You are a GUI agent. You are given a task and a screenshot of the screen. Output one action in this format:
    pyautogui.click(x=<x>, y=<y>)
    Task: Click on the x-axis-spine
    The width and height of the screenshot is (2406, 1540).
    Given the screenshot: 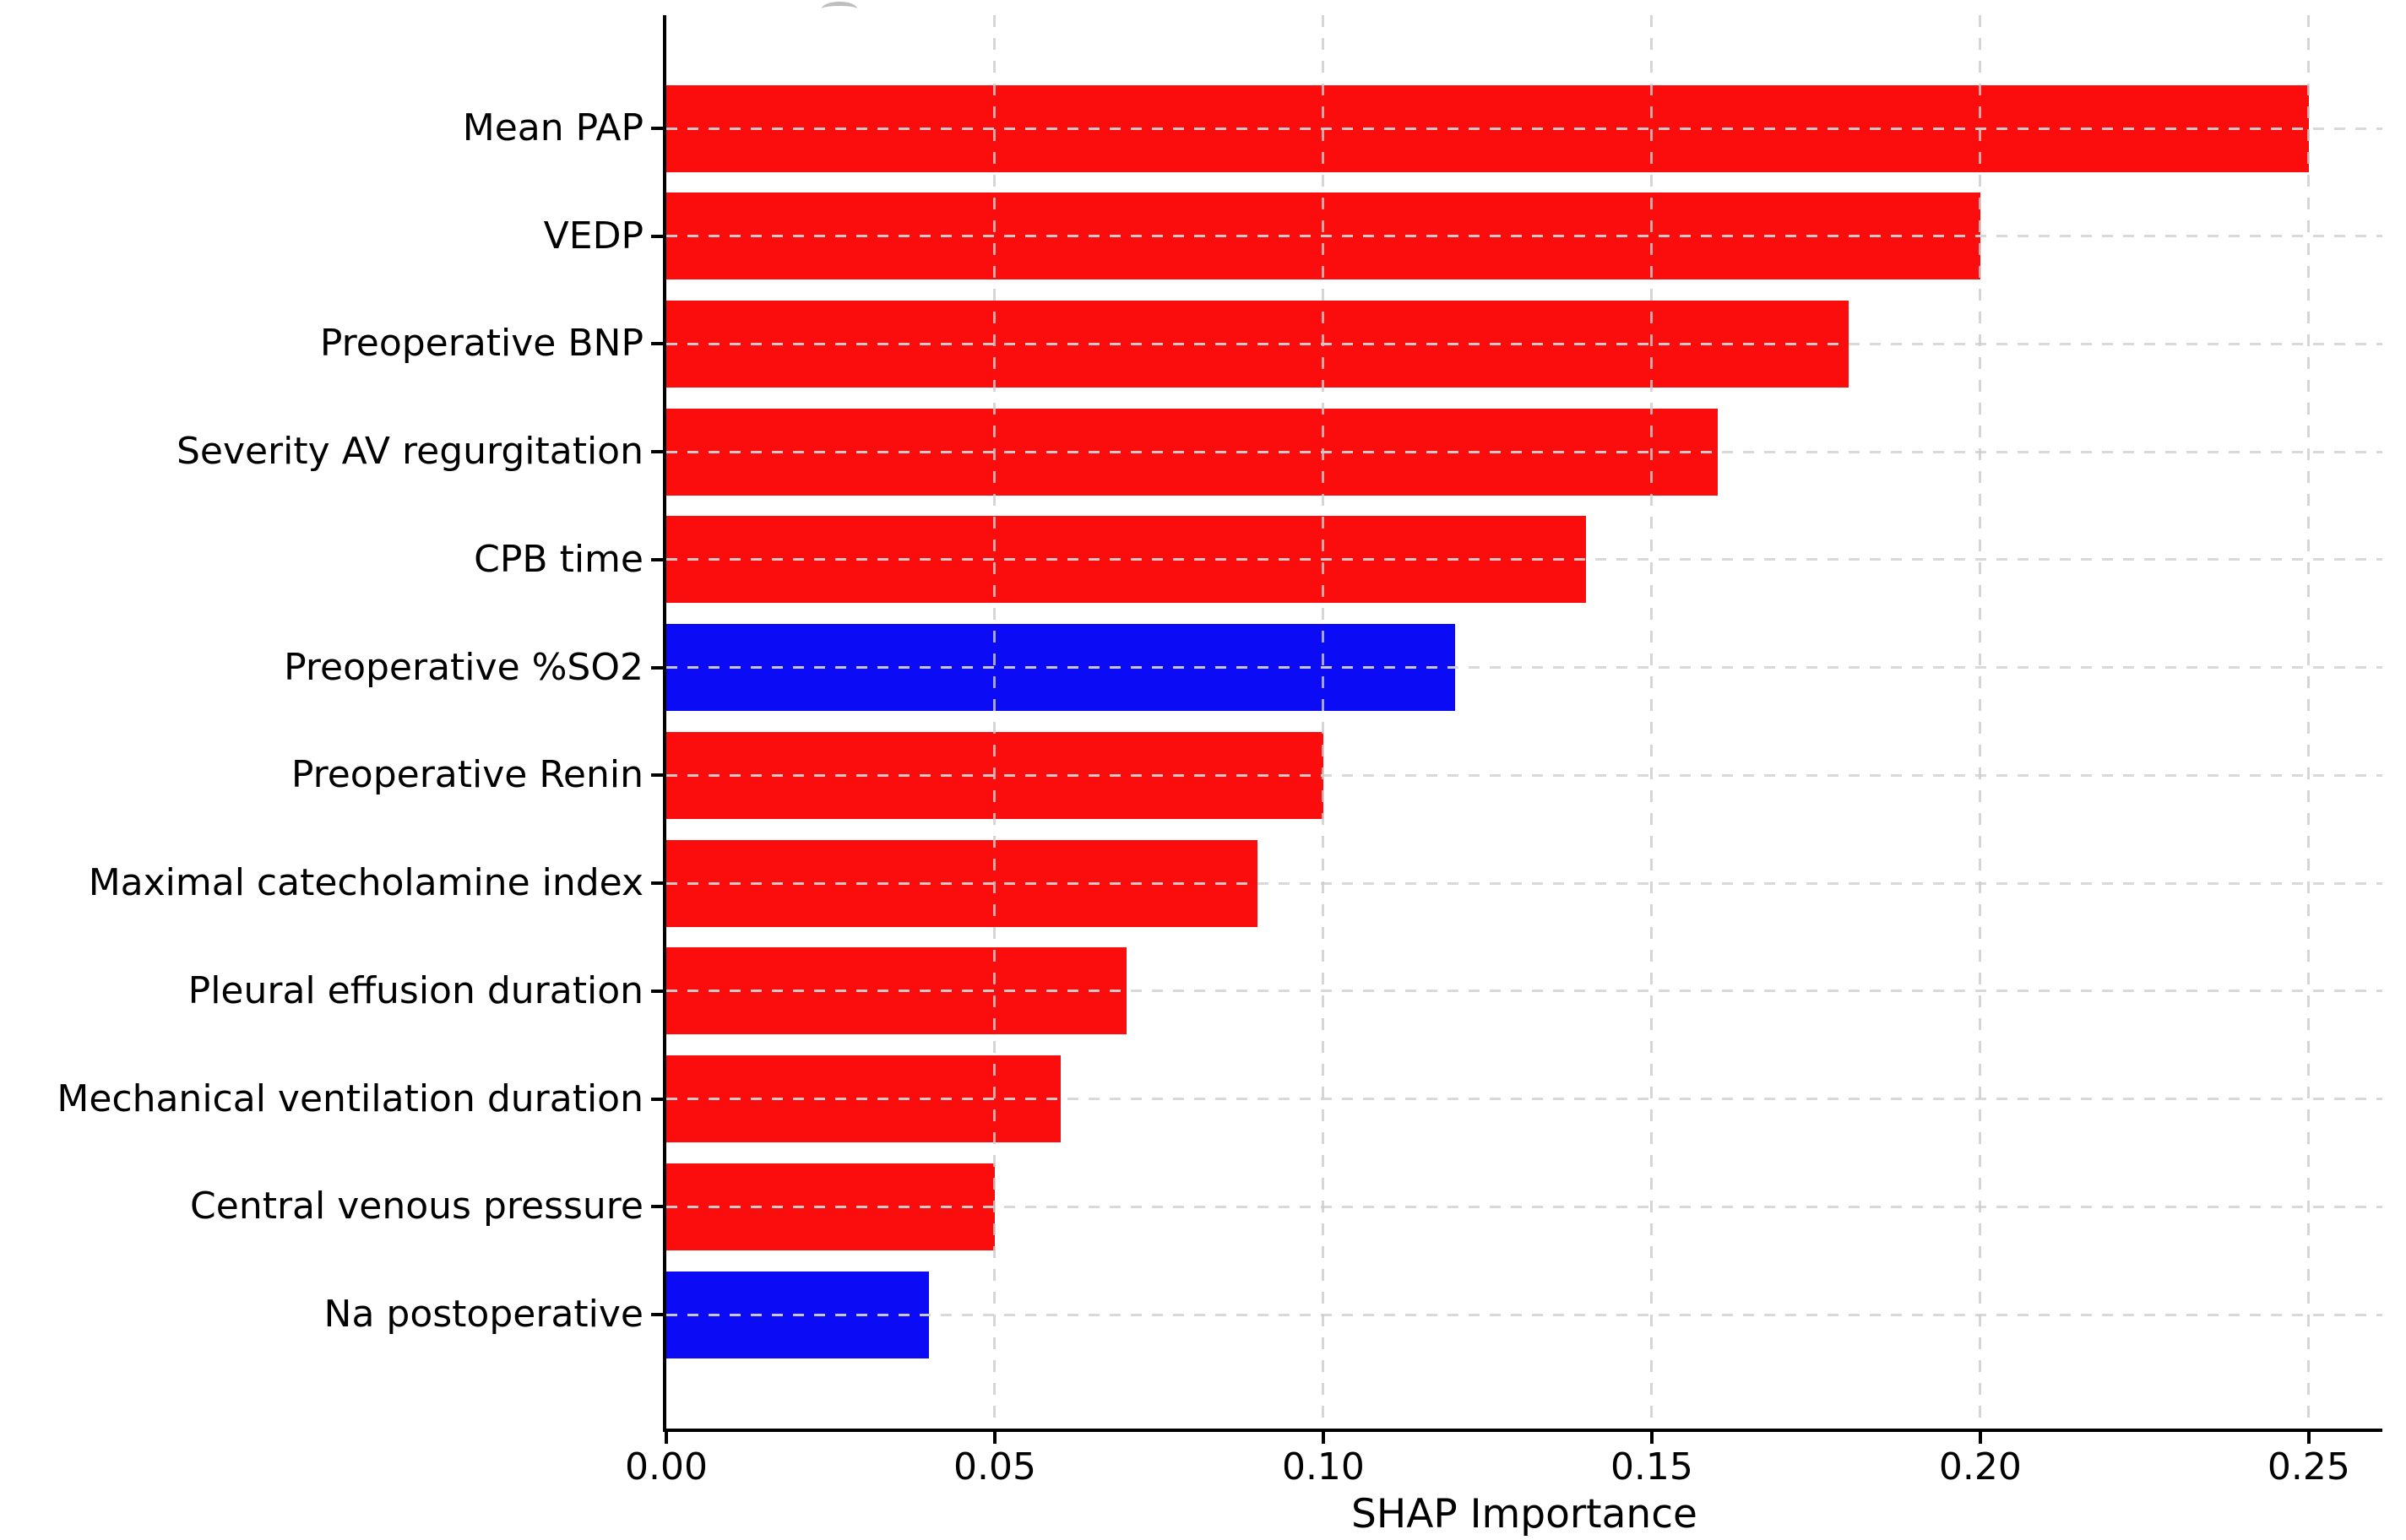 What is the action you would take?
    pyautogui.click(x=1522, y=1430)
    